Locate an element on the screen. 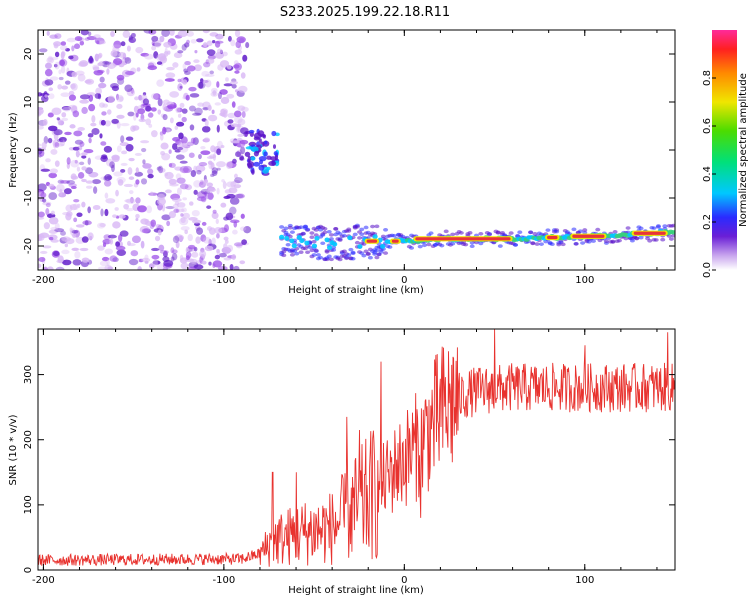 The height and width of the screenshot is (600, 750). spectrogram-pocket-blob is located at coordinates (261, 167).